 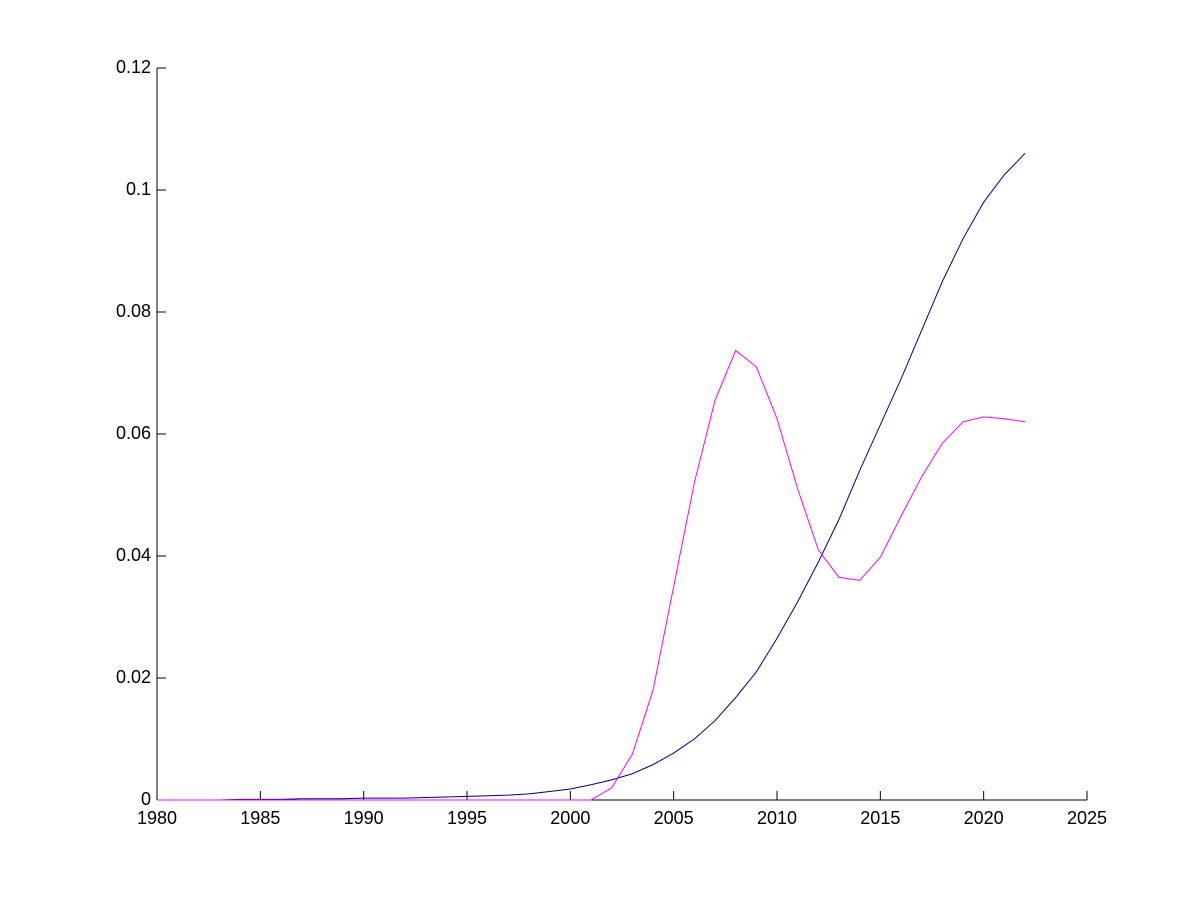 What do you see at coordinates (880, 818) in the screenshot?
I see `x-tick-label: 2015` at bounding box center [880, 818].